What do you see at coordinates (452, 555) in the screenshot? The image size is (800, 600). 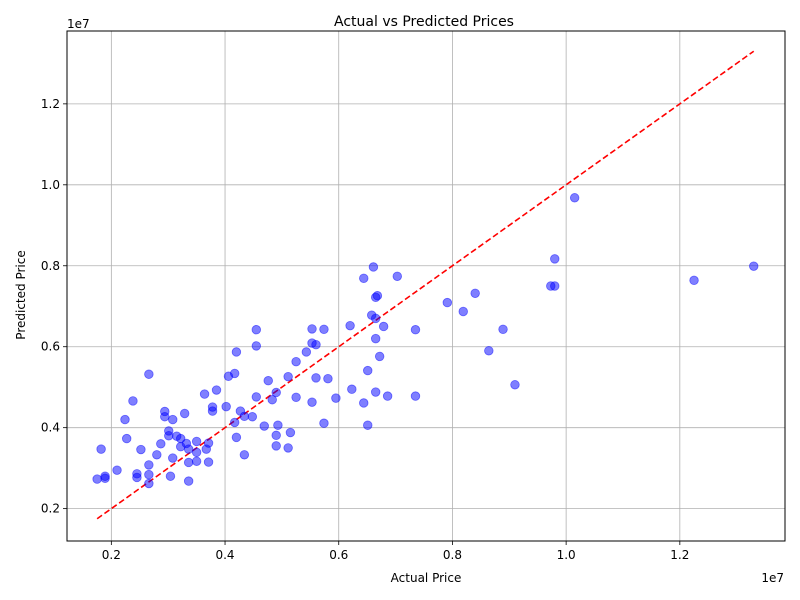 I see `x-tick-label: 0.8` at bounding box center [452, 555].